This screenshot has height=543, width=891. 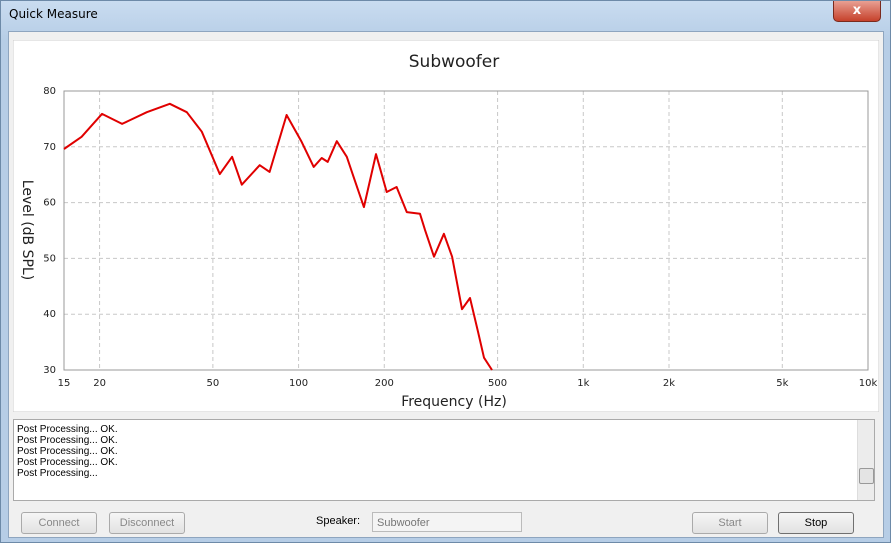 I want to click on speaker-label: Speaker:, so click(x=338, y=521).